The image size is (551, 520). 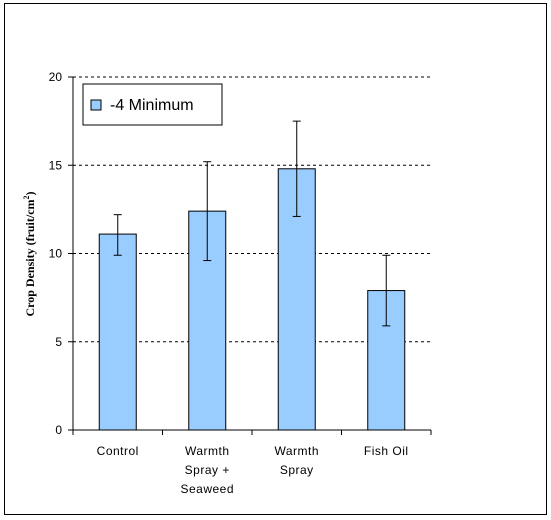 I want to click on x-category-label: Spray +, so click(x=207, y=470).